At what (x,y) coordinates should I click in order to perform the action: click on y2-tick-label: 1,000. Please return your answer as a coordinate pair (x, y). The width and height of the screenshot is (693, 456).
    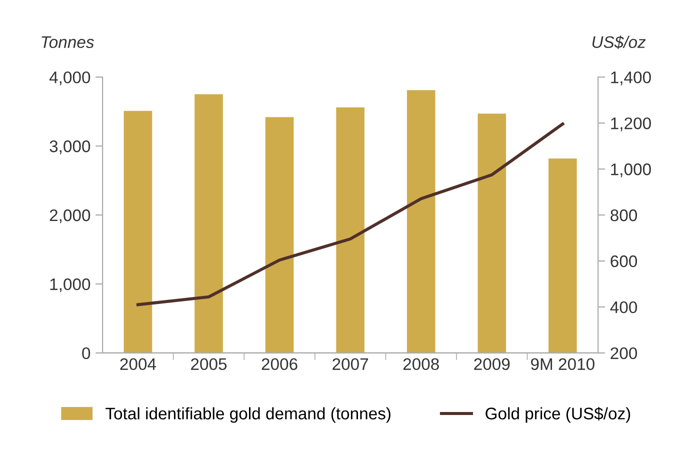
    Looking at the image, I should click on (631, 170).